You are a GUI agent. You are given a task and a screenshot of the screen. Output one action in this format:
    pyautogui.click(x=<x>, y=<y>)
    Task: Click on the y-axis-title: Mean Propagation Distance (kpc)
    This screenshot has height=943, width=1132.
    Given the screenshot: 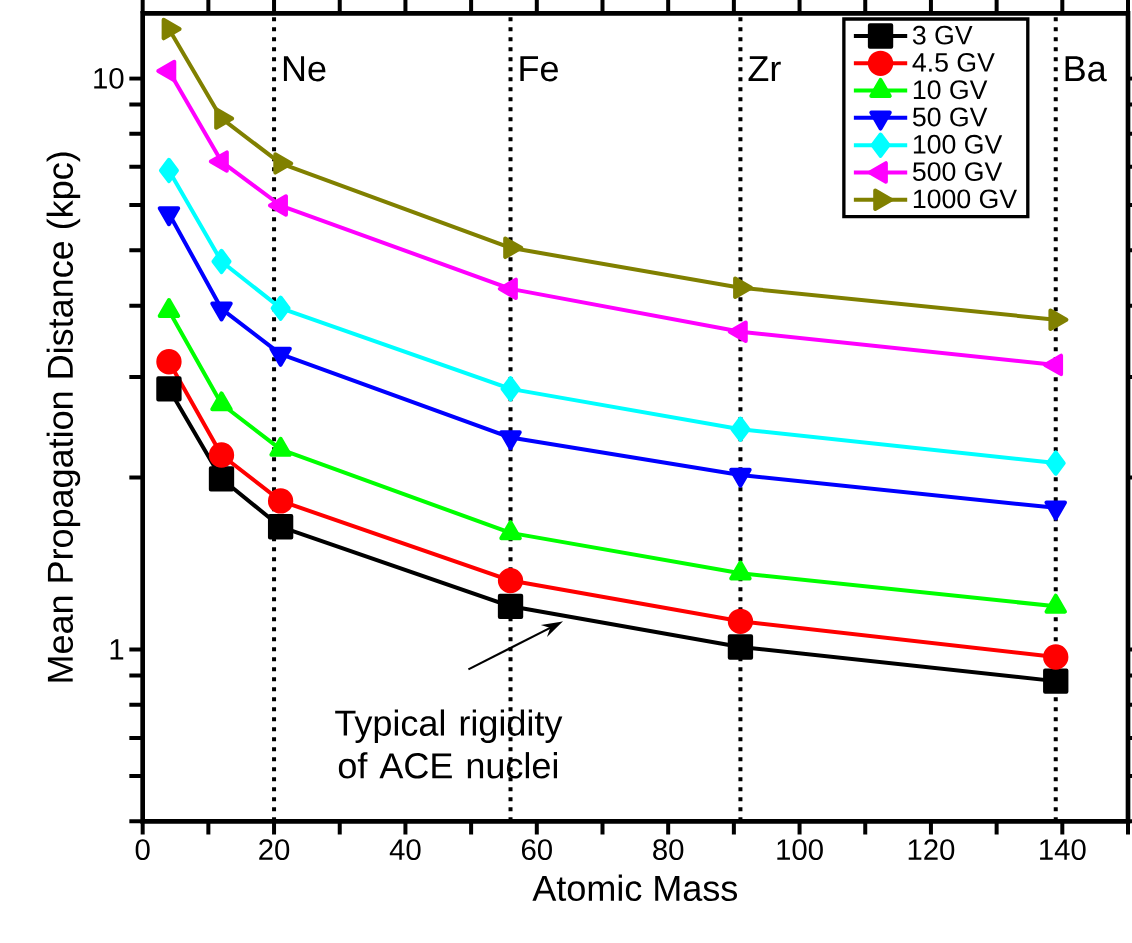 What is the action you would take?
    pyautogui.click(x=63, y=417)
    